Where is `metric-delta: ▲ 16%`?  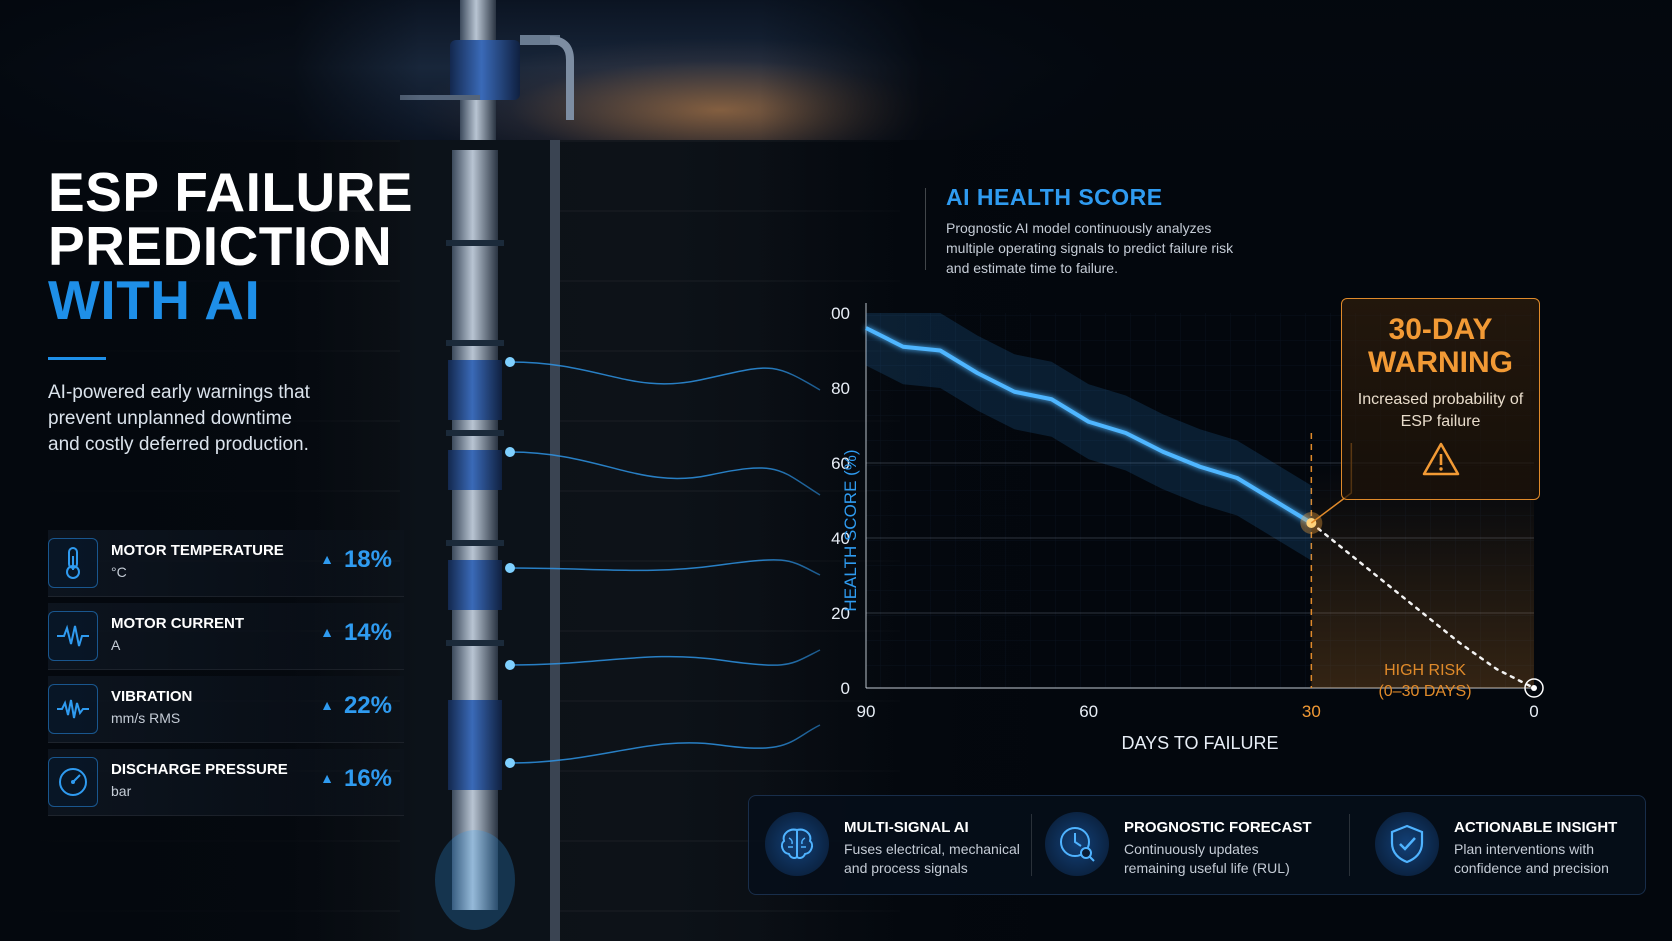 metric-delta: ▲ 16% is located at coordinates (356, 779).